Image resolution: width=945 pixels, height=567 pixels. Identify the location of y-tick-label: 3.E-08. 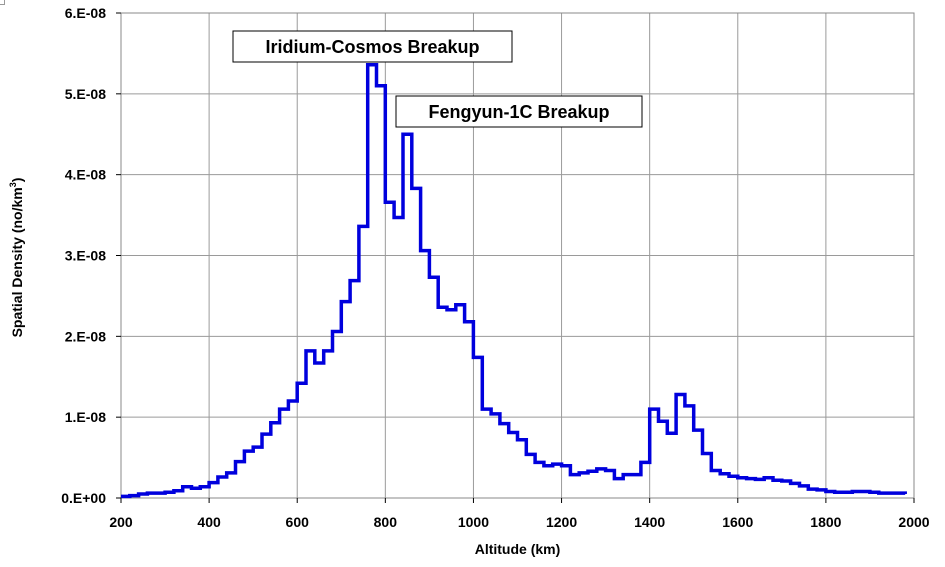
(85, 256).